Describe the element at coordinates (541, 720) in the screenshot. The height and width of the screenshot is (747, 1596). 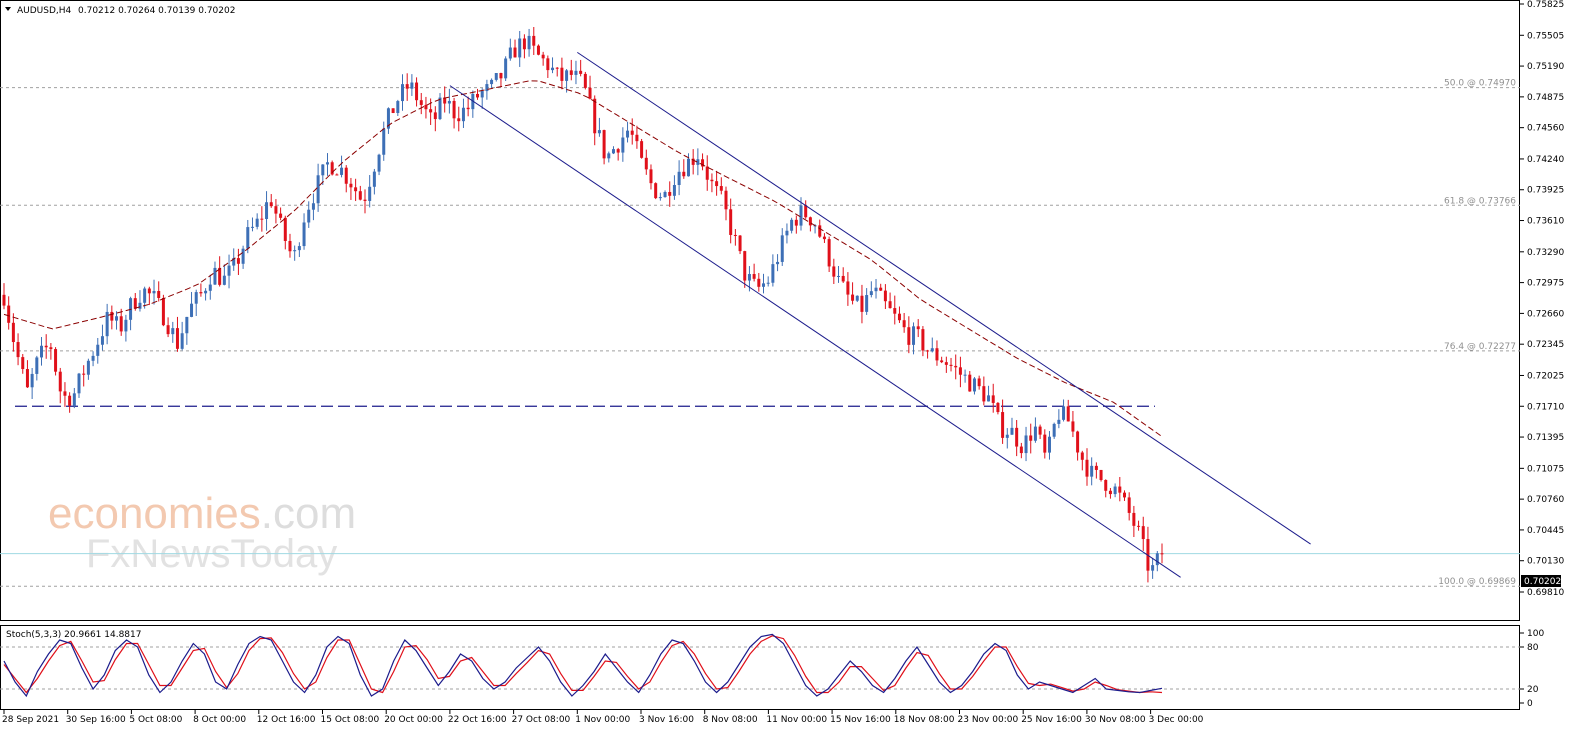
I see `time-tick-label: 27 Oct 08:00` at that location.